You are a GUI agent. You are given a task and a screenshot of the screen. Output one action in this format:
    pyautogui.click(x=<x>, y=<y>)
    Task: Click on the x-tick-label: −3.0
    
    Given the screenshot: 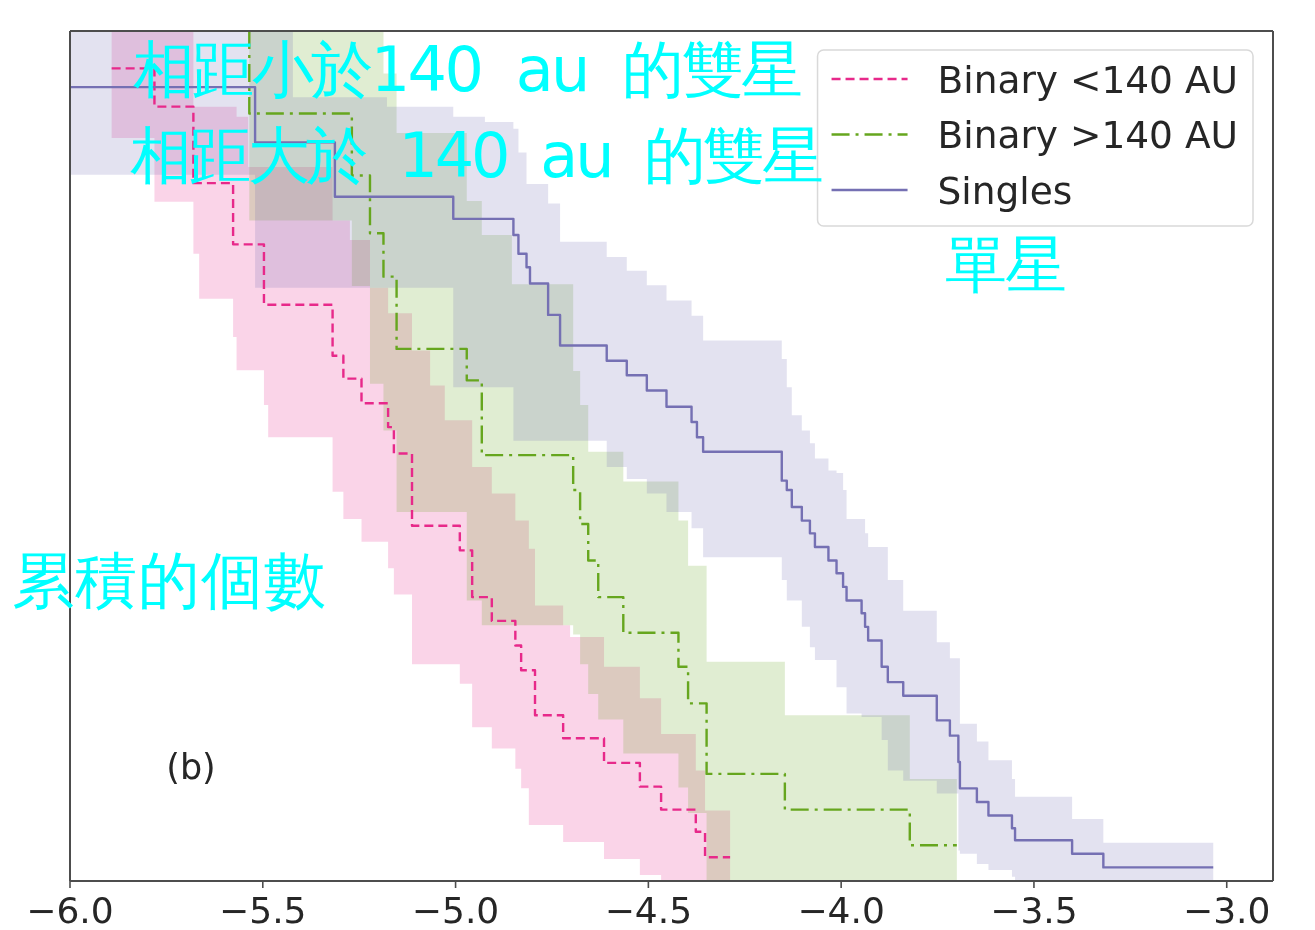 What is the action you would take?
    pyautogui.click(x=1227, y=910)
    